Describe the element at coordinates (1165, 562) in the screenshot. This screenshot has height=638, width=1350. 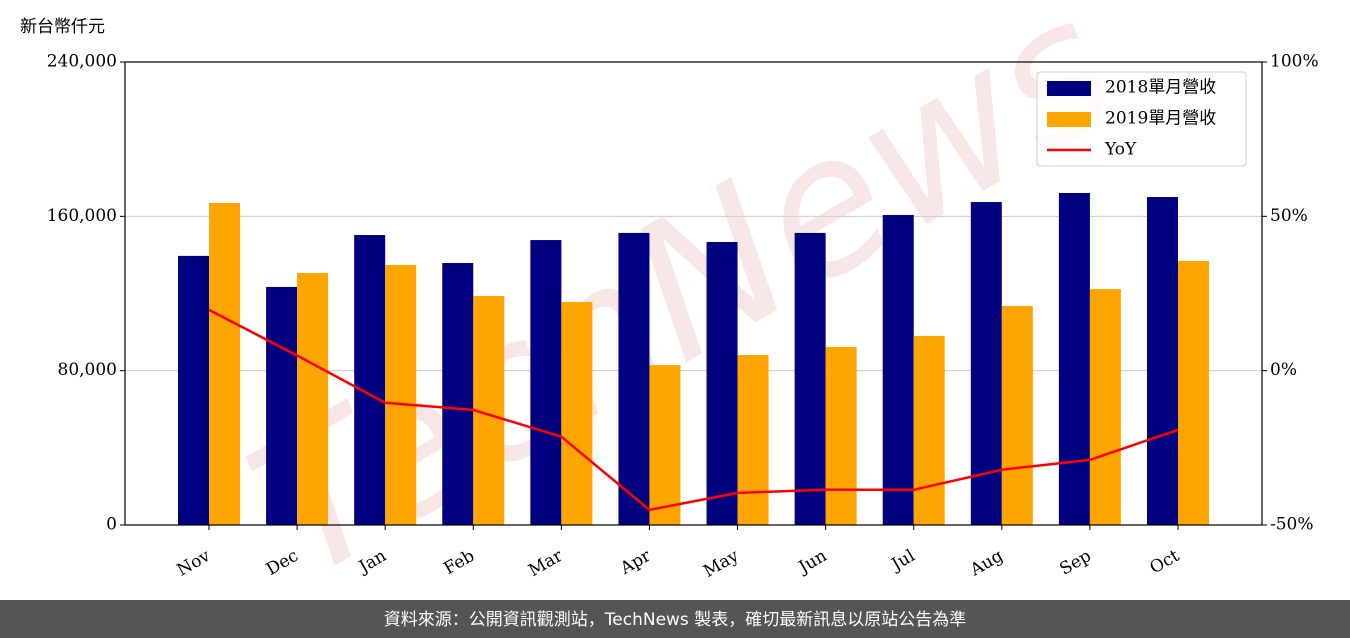
I see `x-tick-label: Oct` at that location.